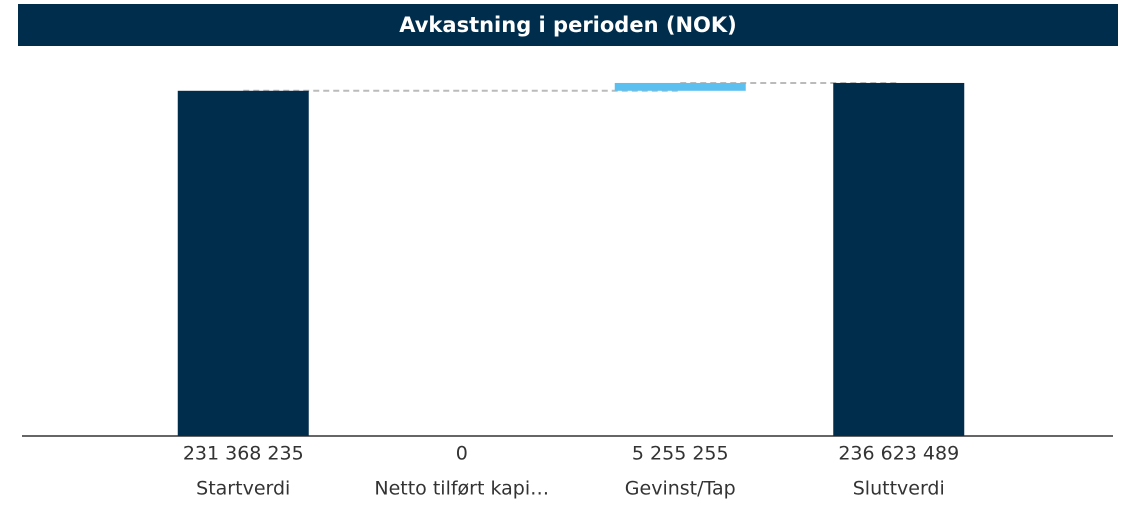 This screenshot has width=1128, height=507. Describe the element at coordinates (462, 454) in the screenshot. I see `value-label: 0` at that location.